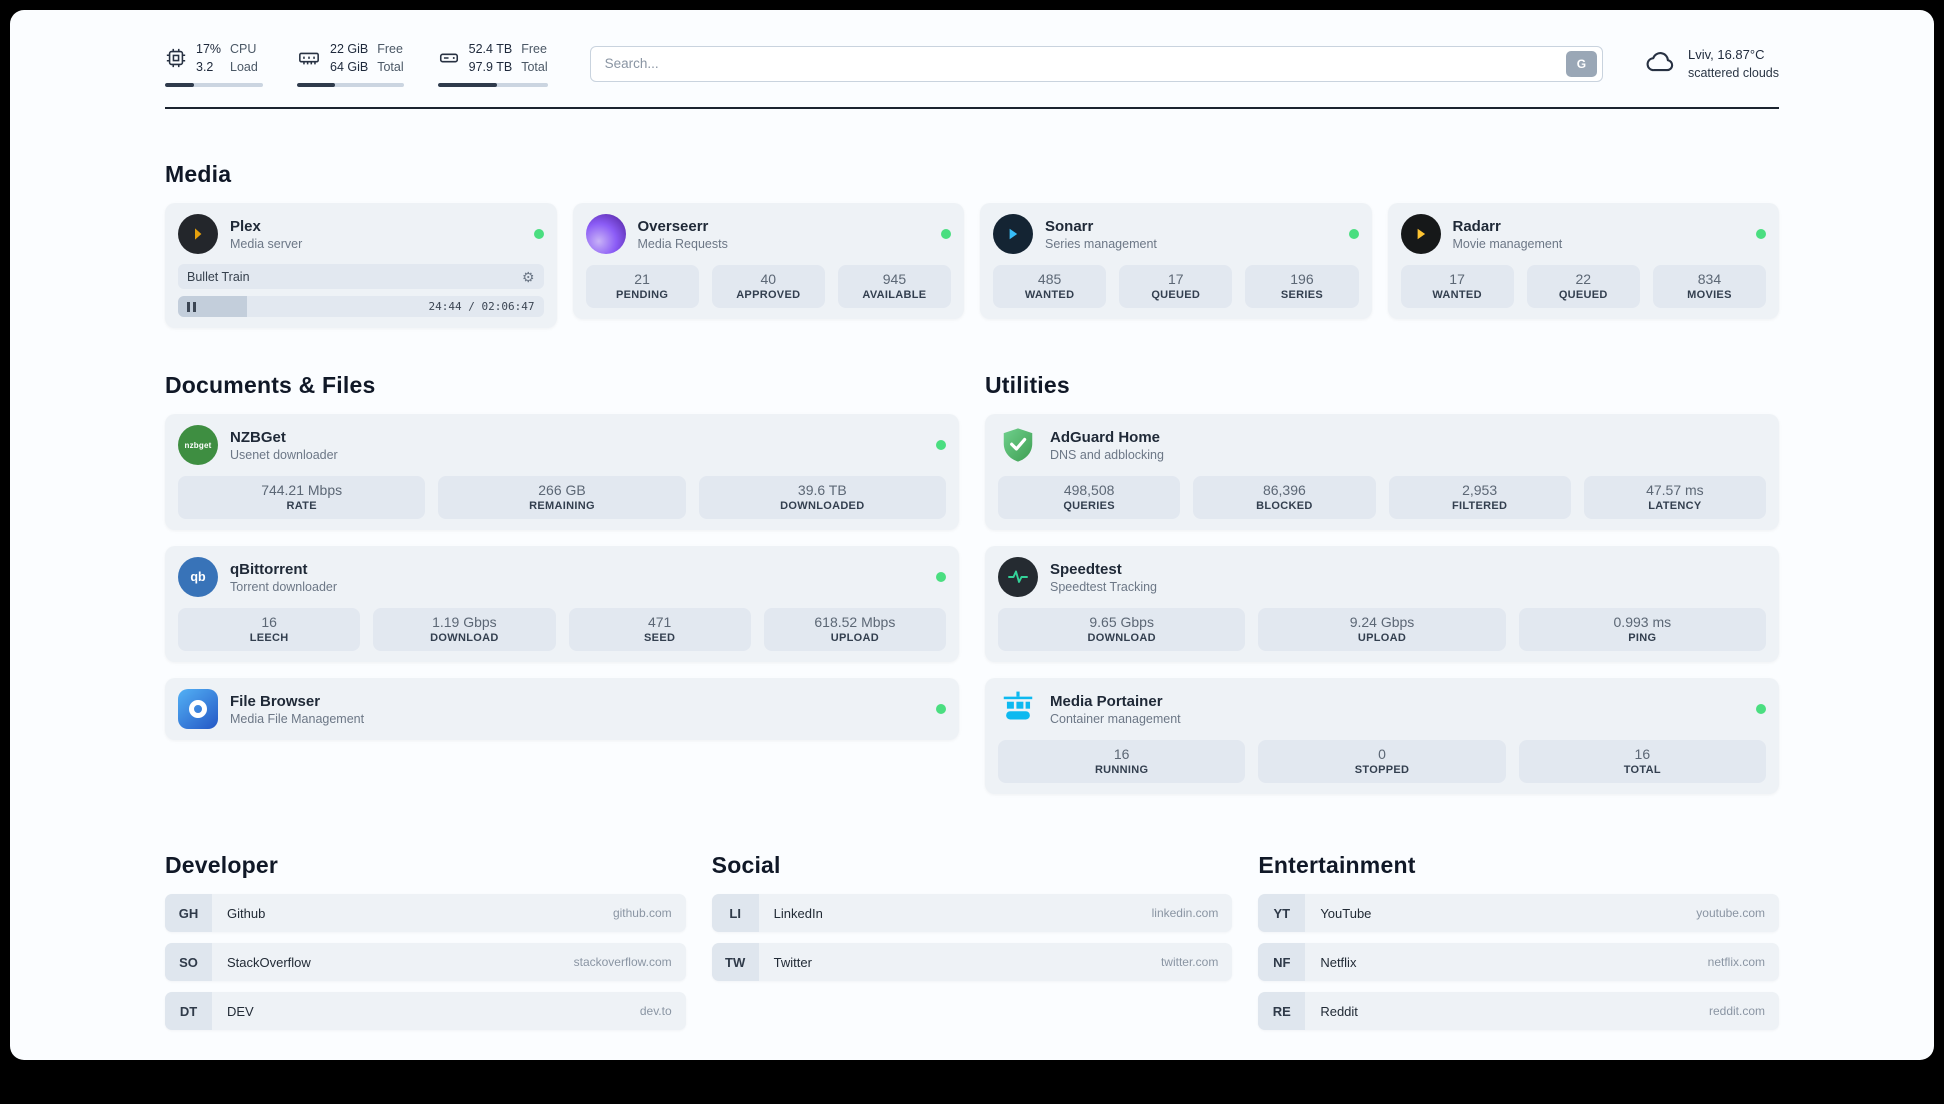 Image resolution: width=1944 pixels, height=1104 pixels. I want to click on bookmark-name: DEV, so click(240, 1011).